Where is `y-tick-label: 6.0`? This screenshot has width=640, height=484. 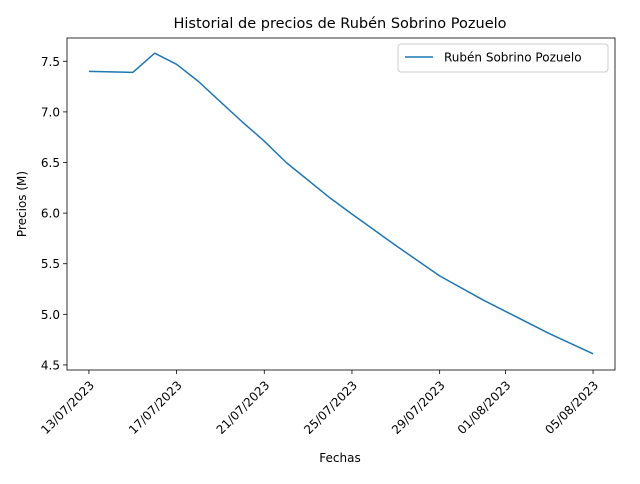 y-tick-label: 6.0 is located at coordinates (50, 214).